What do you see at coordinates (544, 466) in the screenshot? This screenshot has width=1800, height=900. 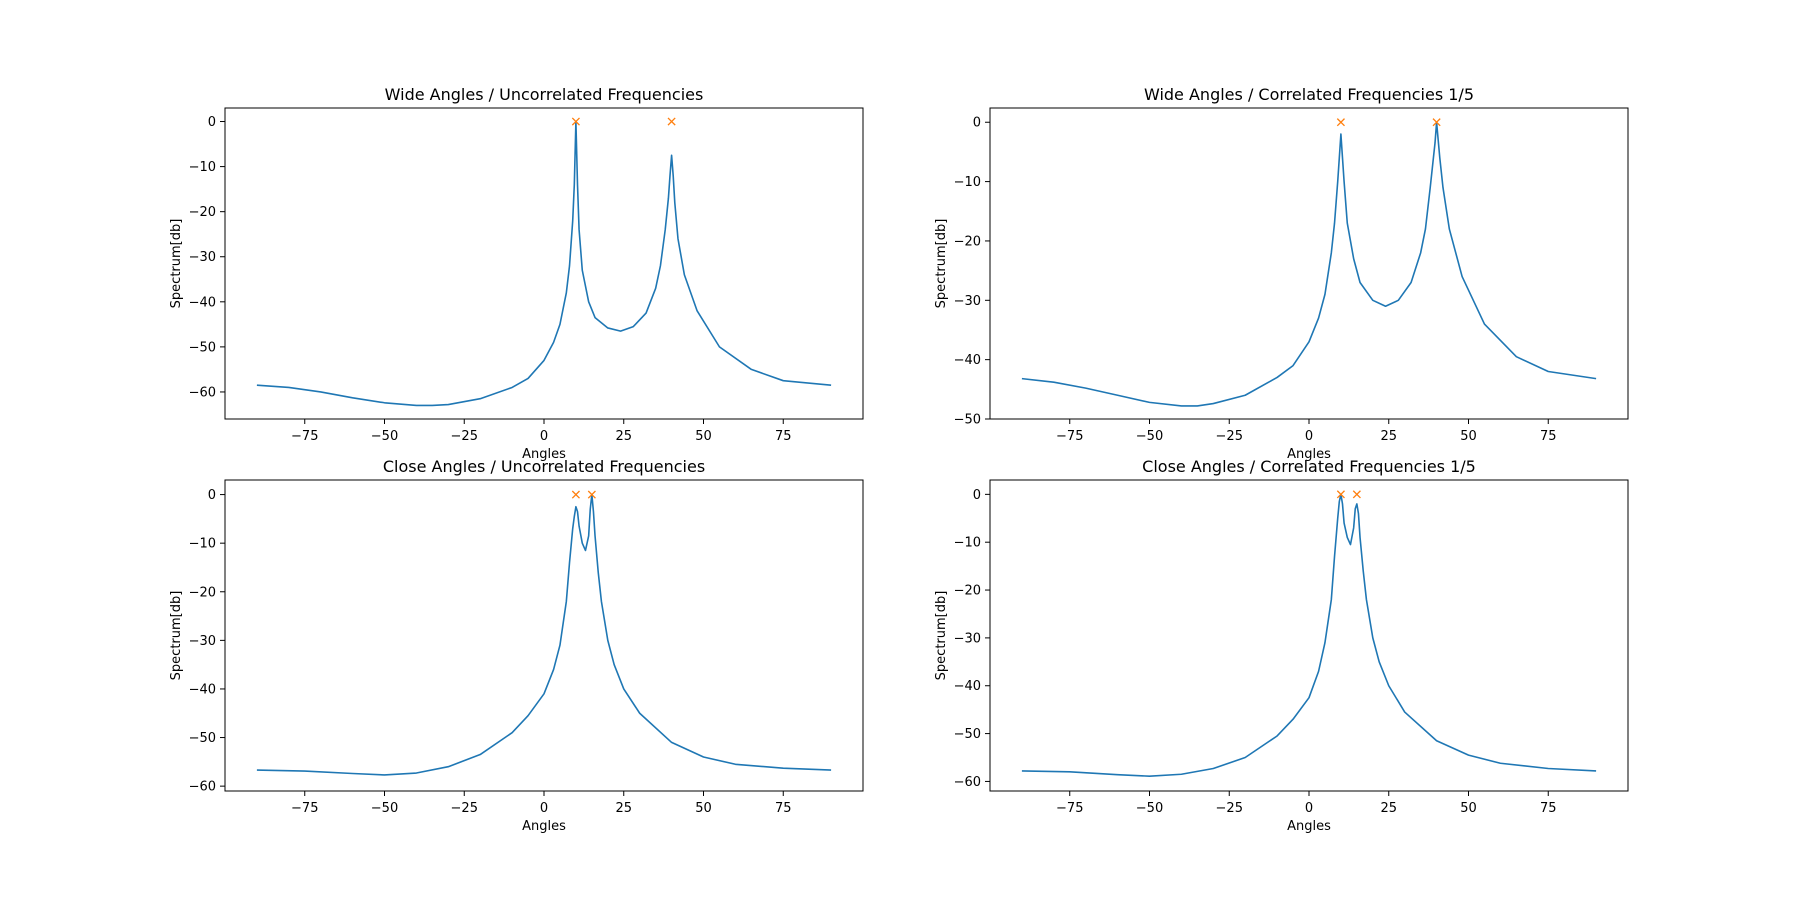 I see `chart-title: Close Angles / Uncorrelated Frequencies` at bounding box center [544, 466].